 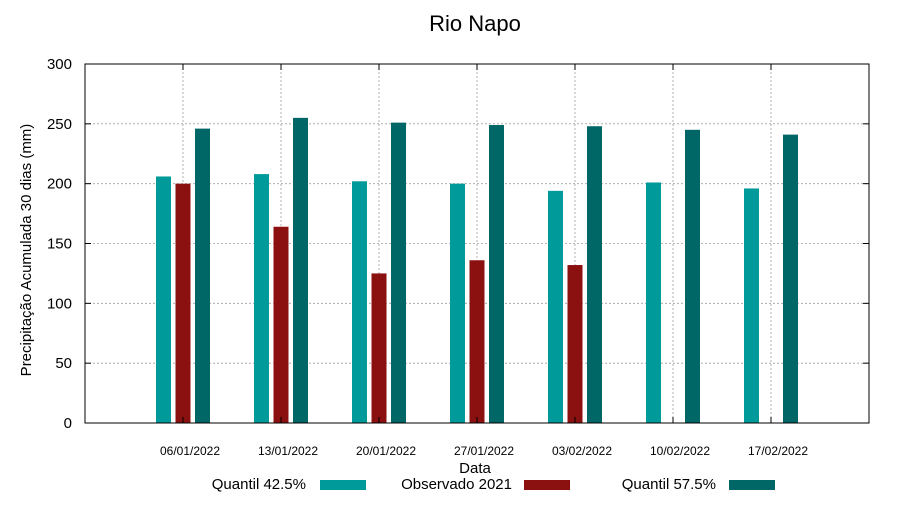 I want to click on x-tick-label: 20/01/2022, so click(x=386, y=451).